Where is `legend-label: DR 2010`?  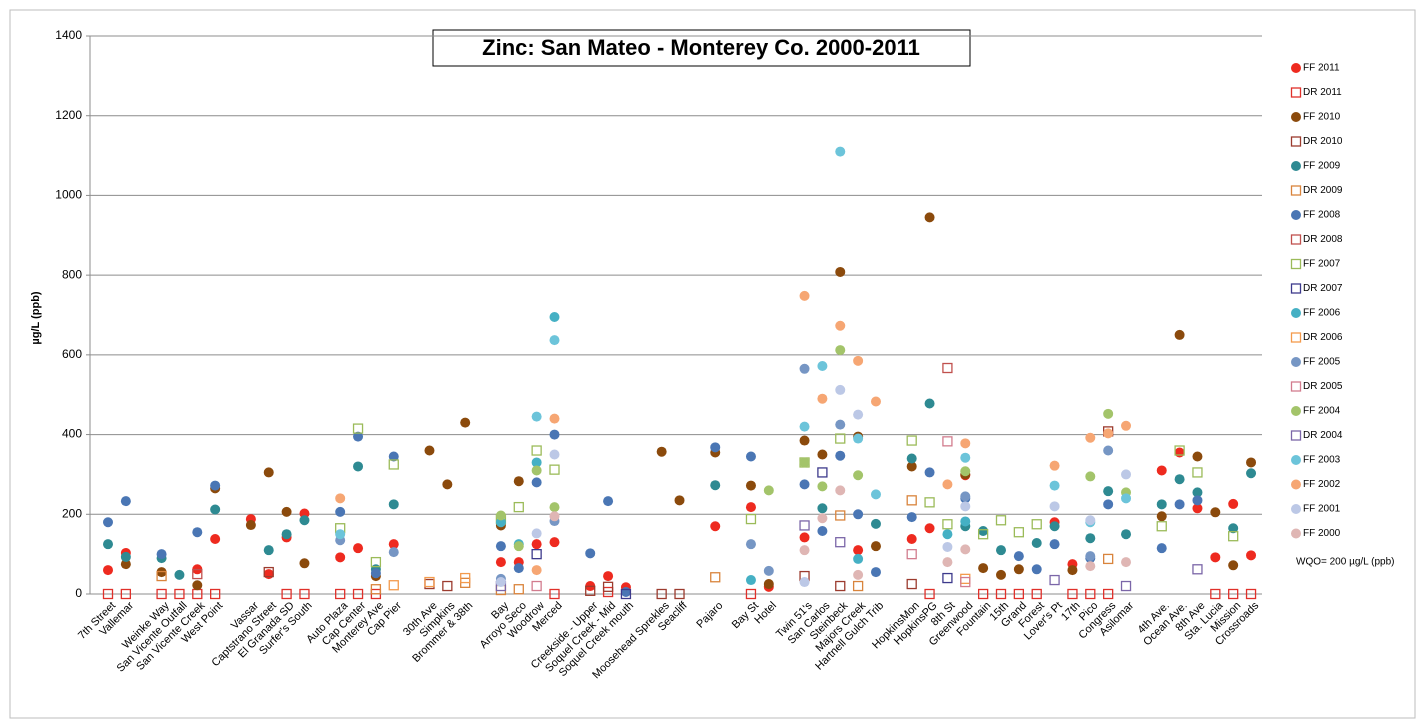 legend-label: DR 2010 is located at coordinates (1323, 141).